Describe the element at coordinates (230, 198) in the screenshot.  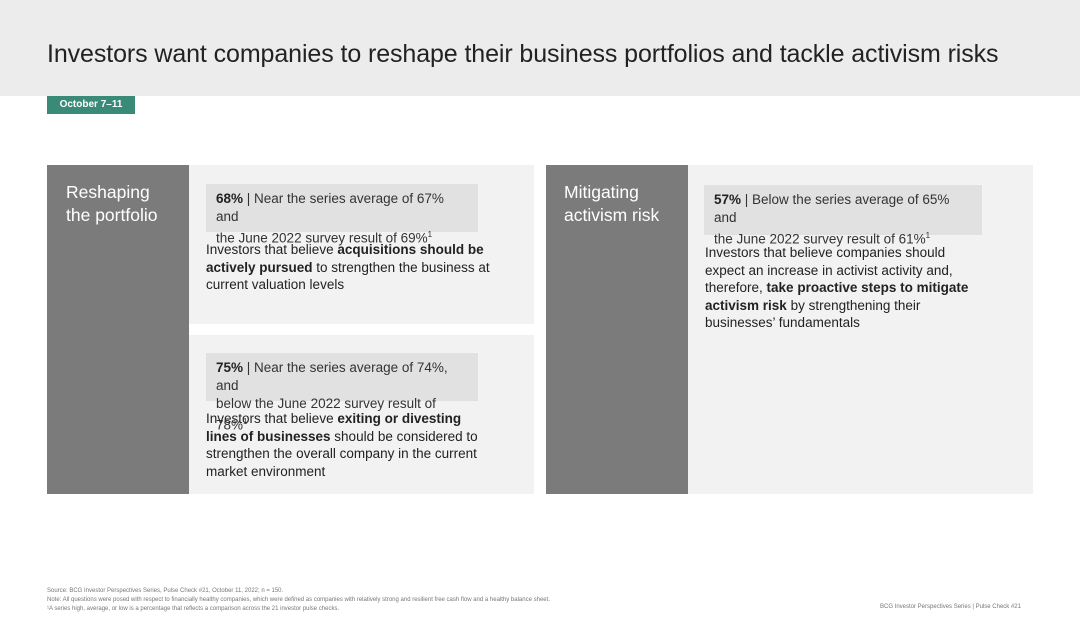
I see `stat-pct: 68%` at that location.